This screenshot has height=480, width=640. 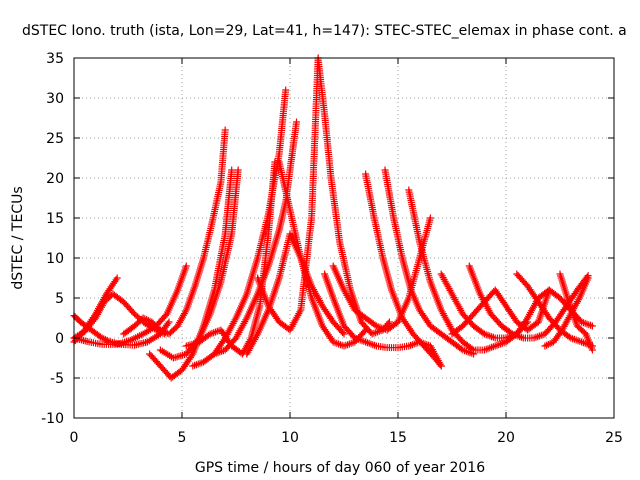 What do you see at coordinates (55, 259) in the screenshot?
I see `y-tick-label: 10` at bounding box center [55, 259].